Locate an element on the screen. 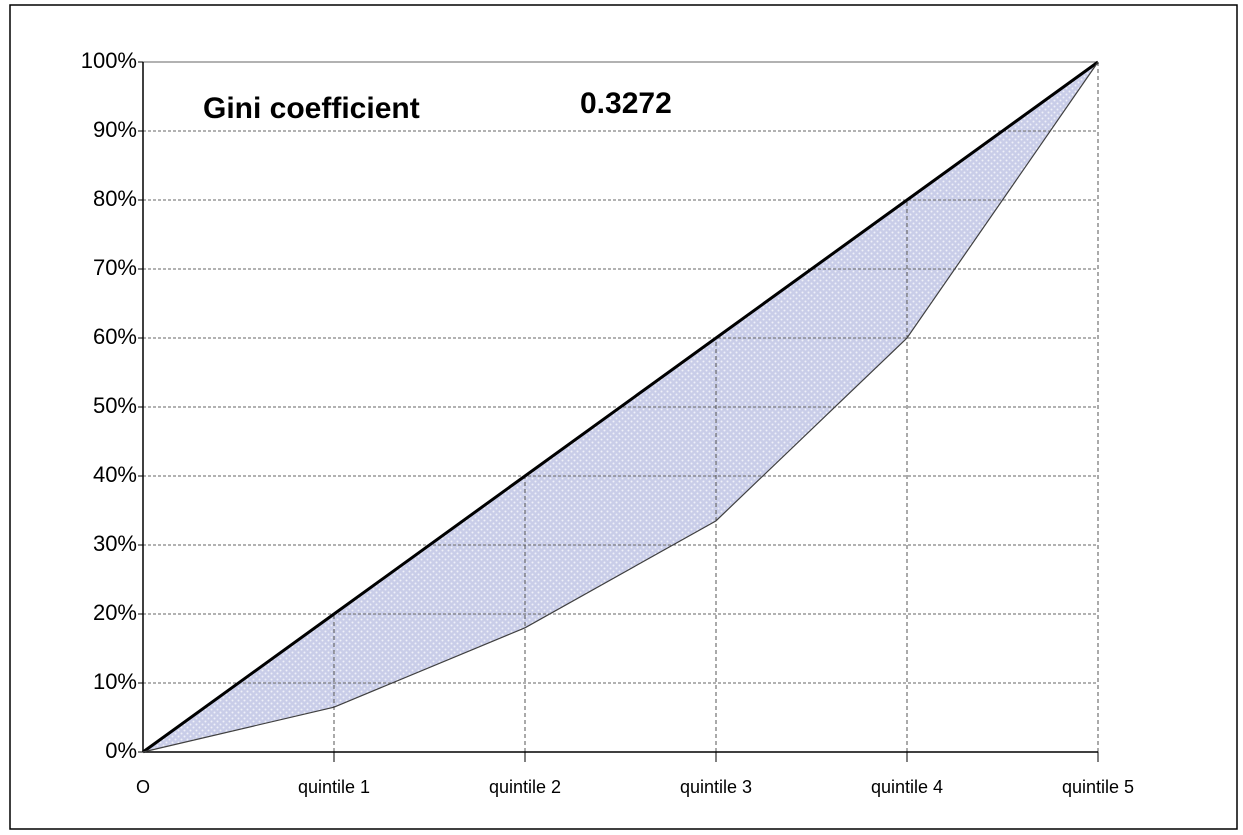 The image size is (1243, 835). y-tick-label: 40% is located at coordinates (115, 474).